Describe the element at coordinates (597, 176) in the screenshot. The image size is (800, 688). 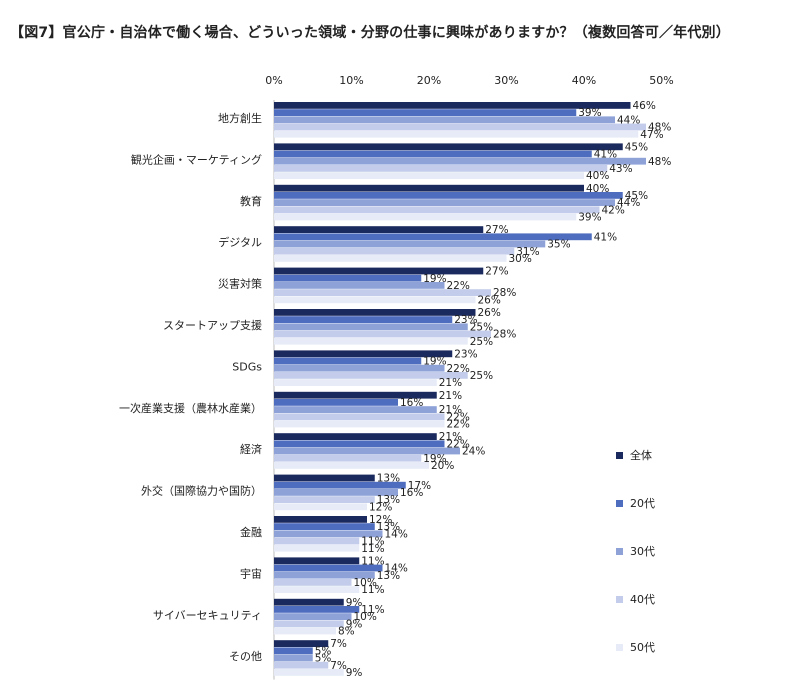
I see `data-label: 40%` at that location.